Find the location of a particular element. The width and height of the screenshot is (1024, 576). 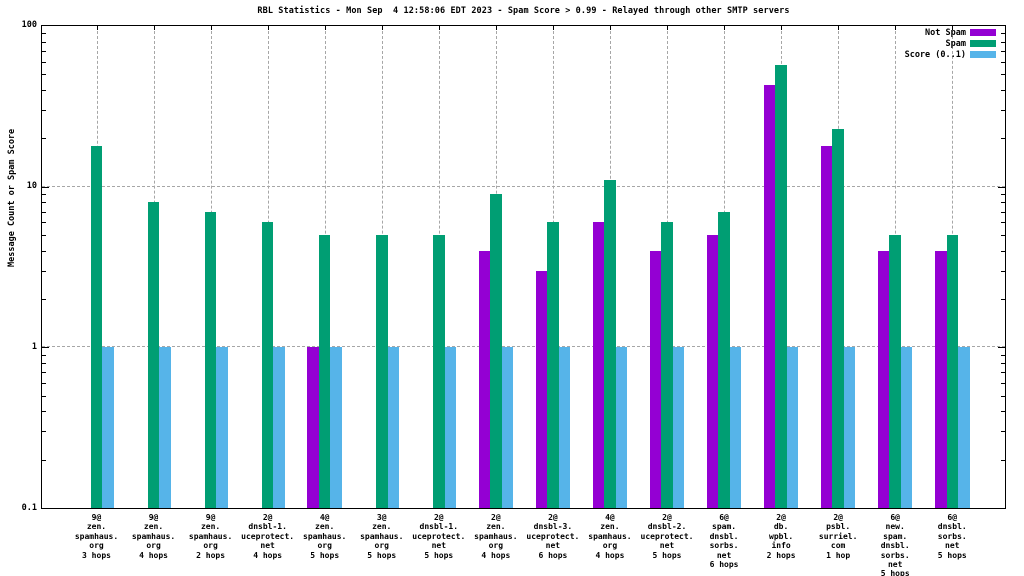

x-axis-label-4: 4@ zen. spamhaus. org 5 hops is located at coordinates (325, 536).